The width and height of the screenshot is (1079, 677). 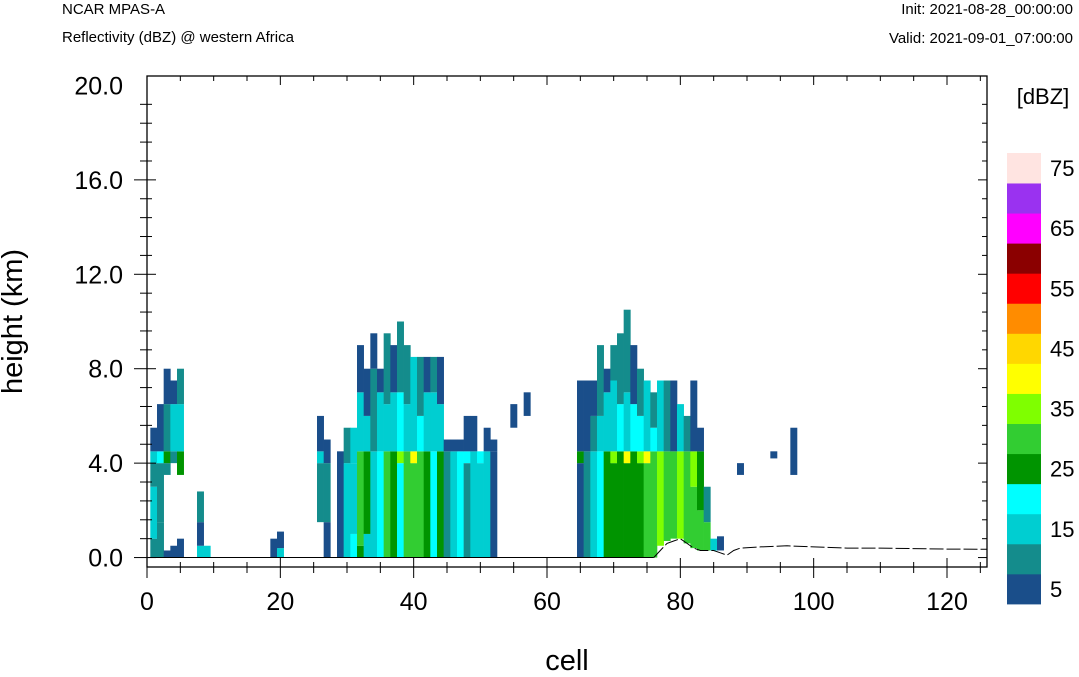 What do you see at coordinates (98, 86) in the screenshot?
I see `y-tick-label: 20.0` at bounding box center [98, 86].